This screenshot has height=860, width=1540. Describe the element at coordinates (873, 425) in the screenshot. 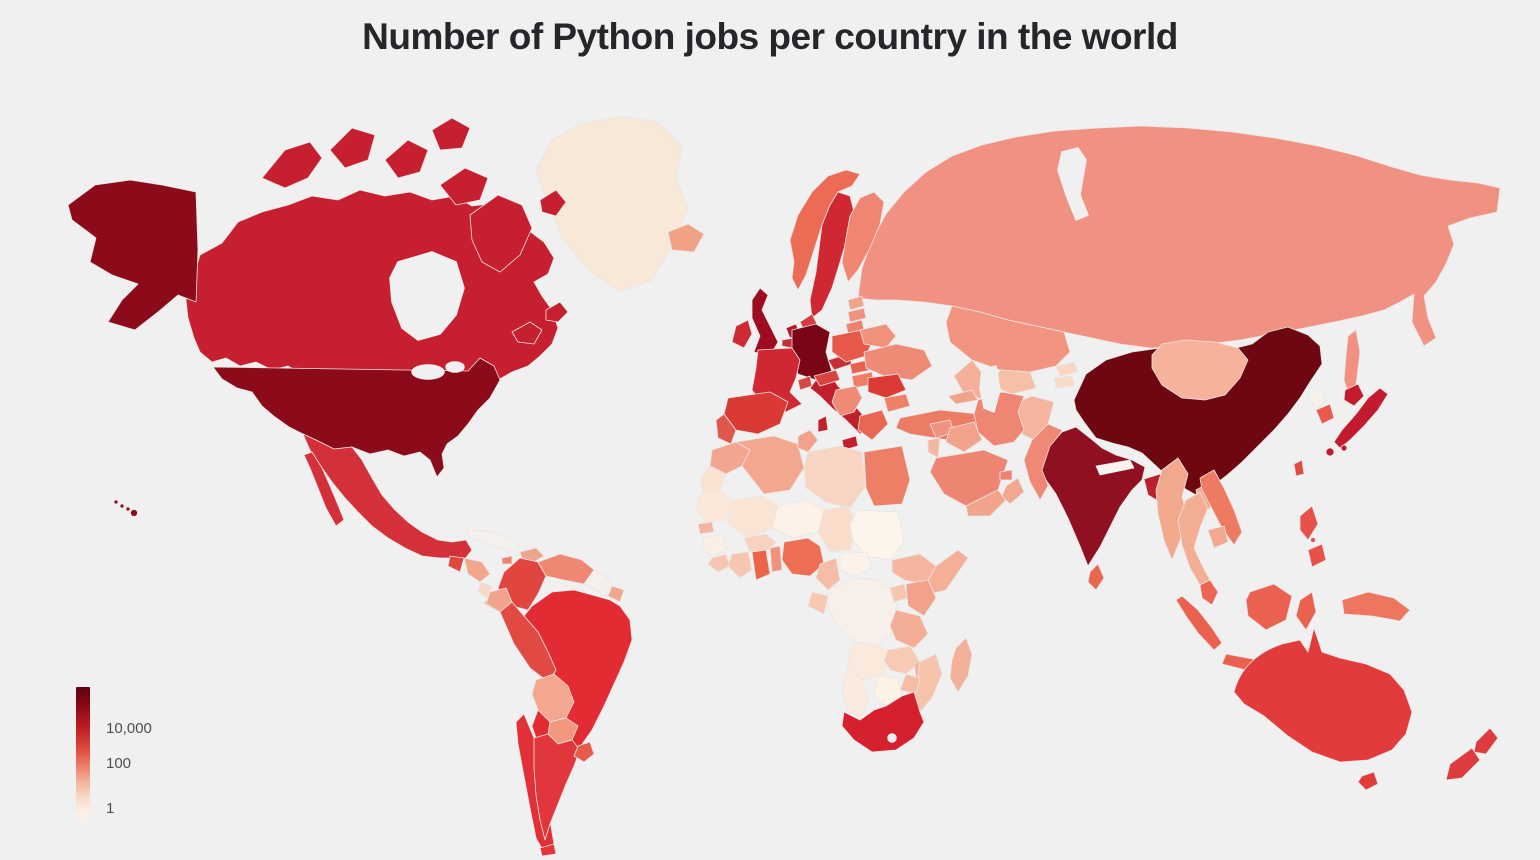

I see `country-greece` at that location.